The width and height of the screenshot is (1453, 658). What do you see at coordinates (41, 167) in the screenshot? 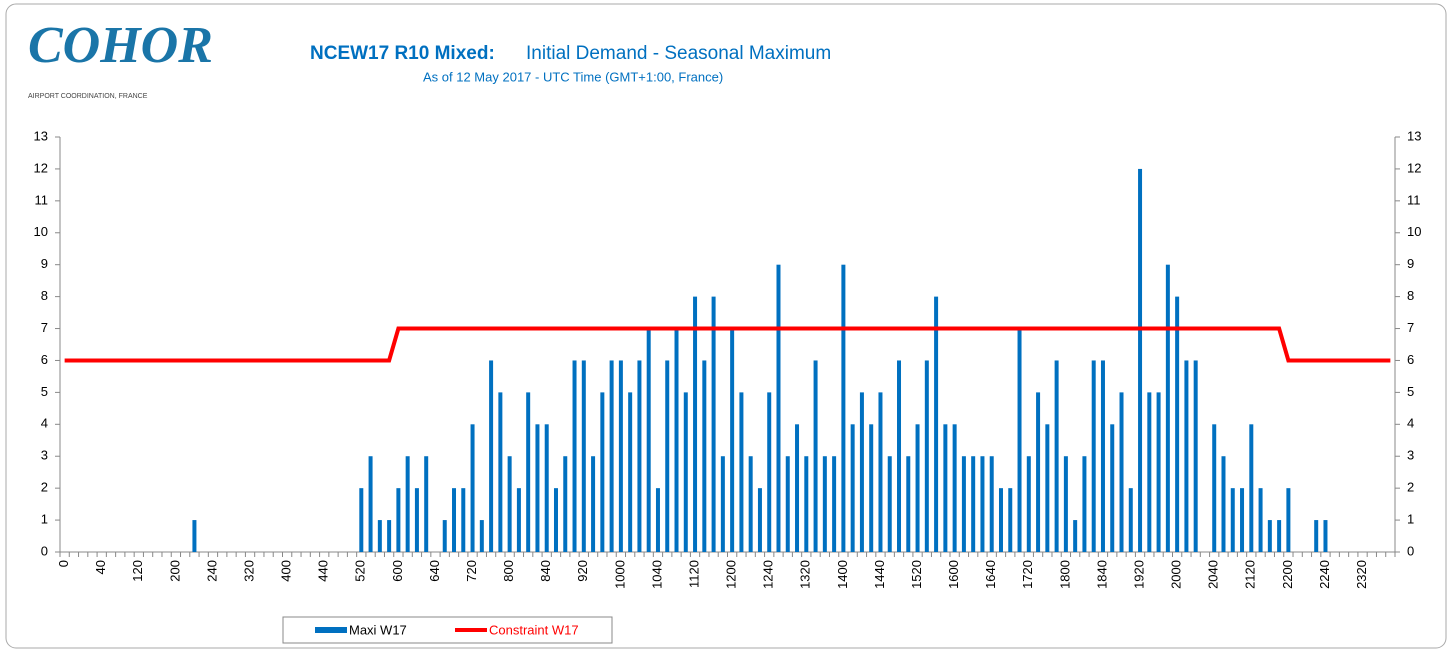
I see `y-tick-label: 12` at bounding box center [41, 167].